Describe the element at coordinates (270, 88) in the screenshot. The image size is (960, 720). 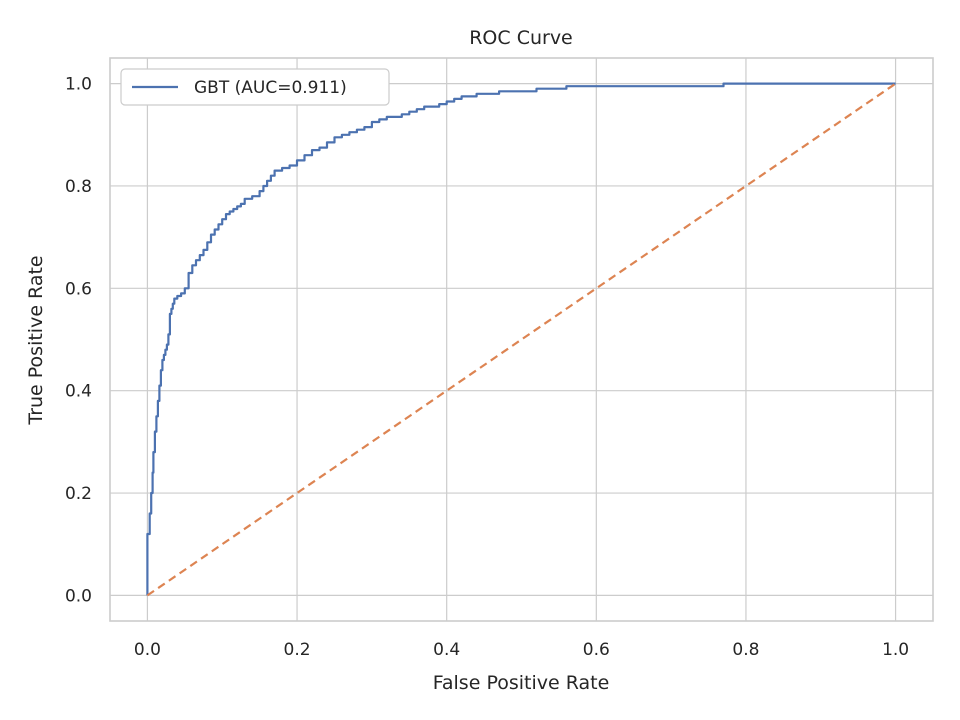
I see `legend-label: GBT (AUC=0.911)` at that location.